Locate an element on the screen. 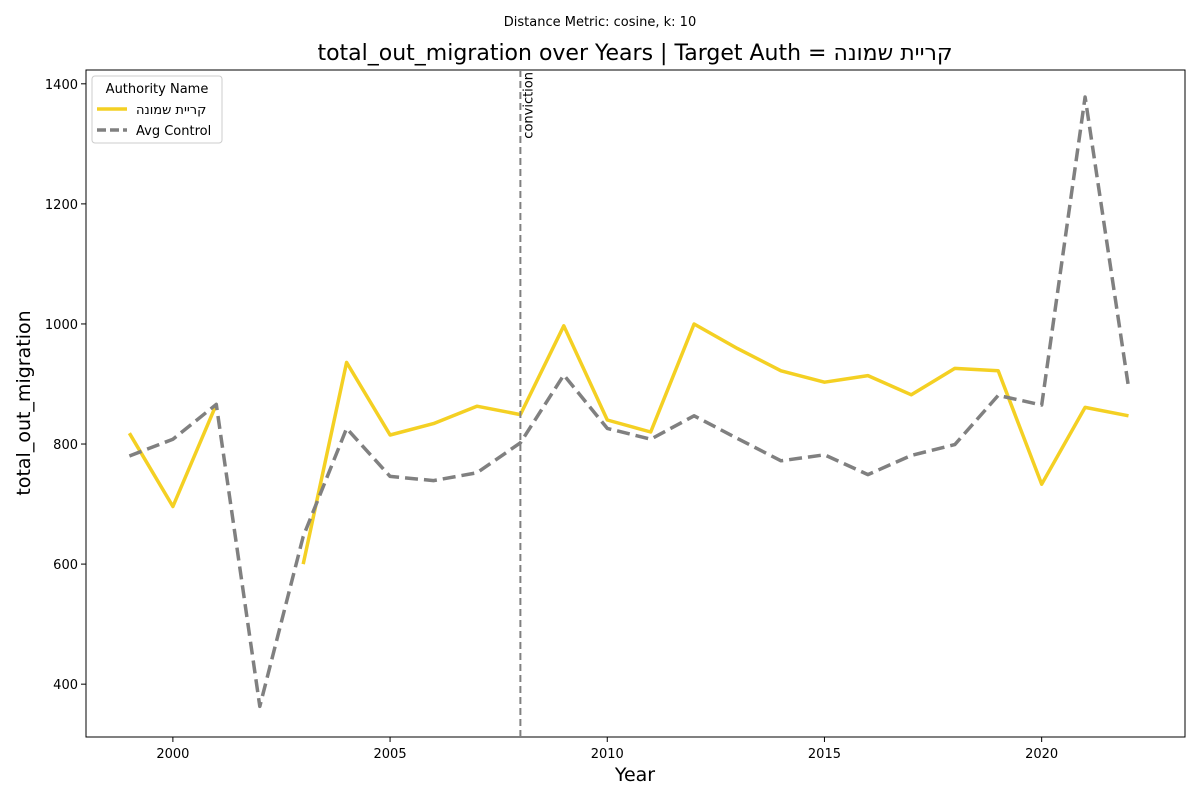  y-tick-label: 400 is located at coordinates (65, 685).